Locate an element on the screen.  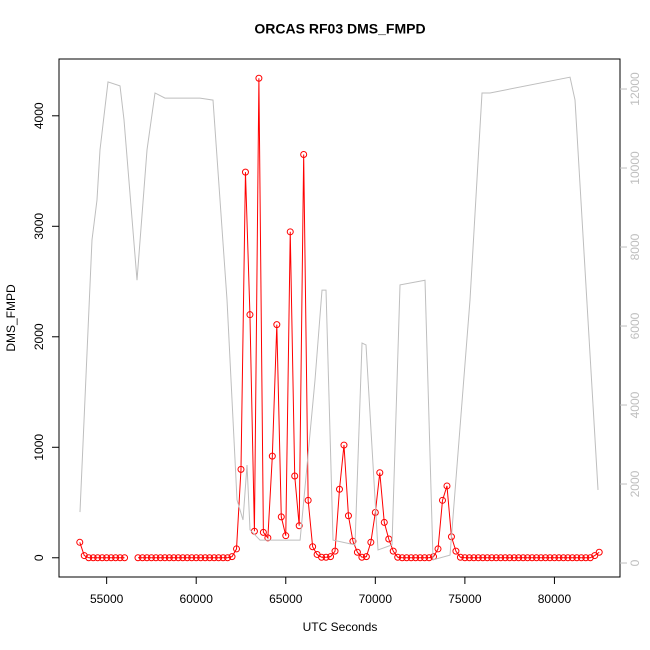
y2-tick-label: 0 is located at coordinates (635, 562).